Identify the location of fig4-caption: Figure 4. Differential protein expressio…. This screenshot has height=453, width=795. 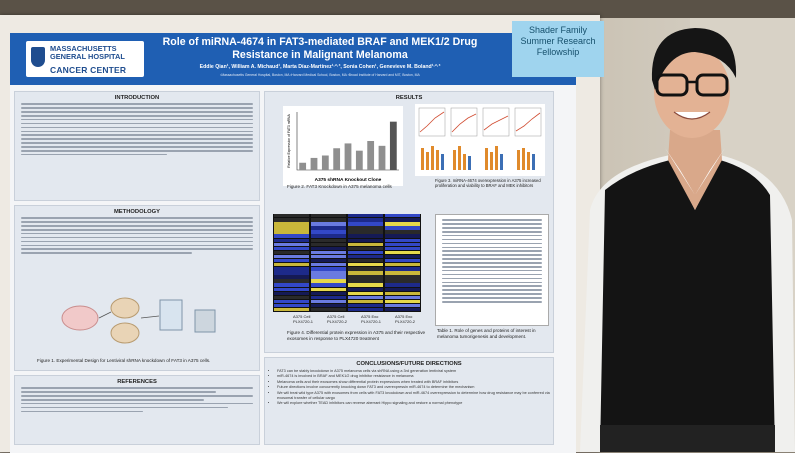
(356, 335).